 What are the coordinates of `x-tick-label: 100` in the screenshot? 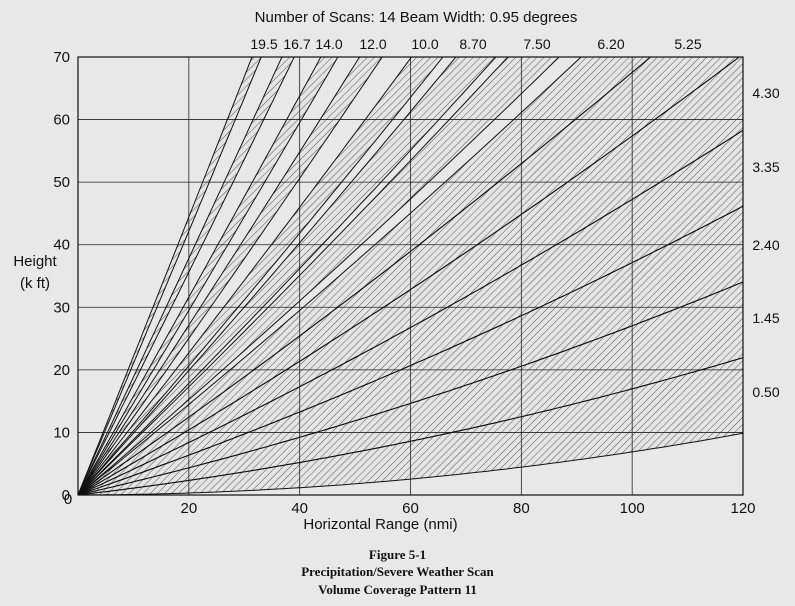 It's located at (632, 508).